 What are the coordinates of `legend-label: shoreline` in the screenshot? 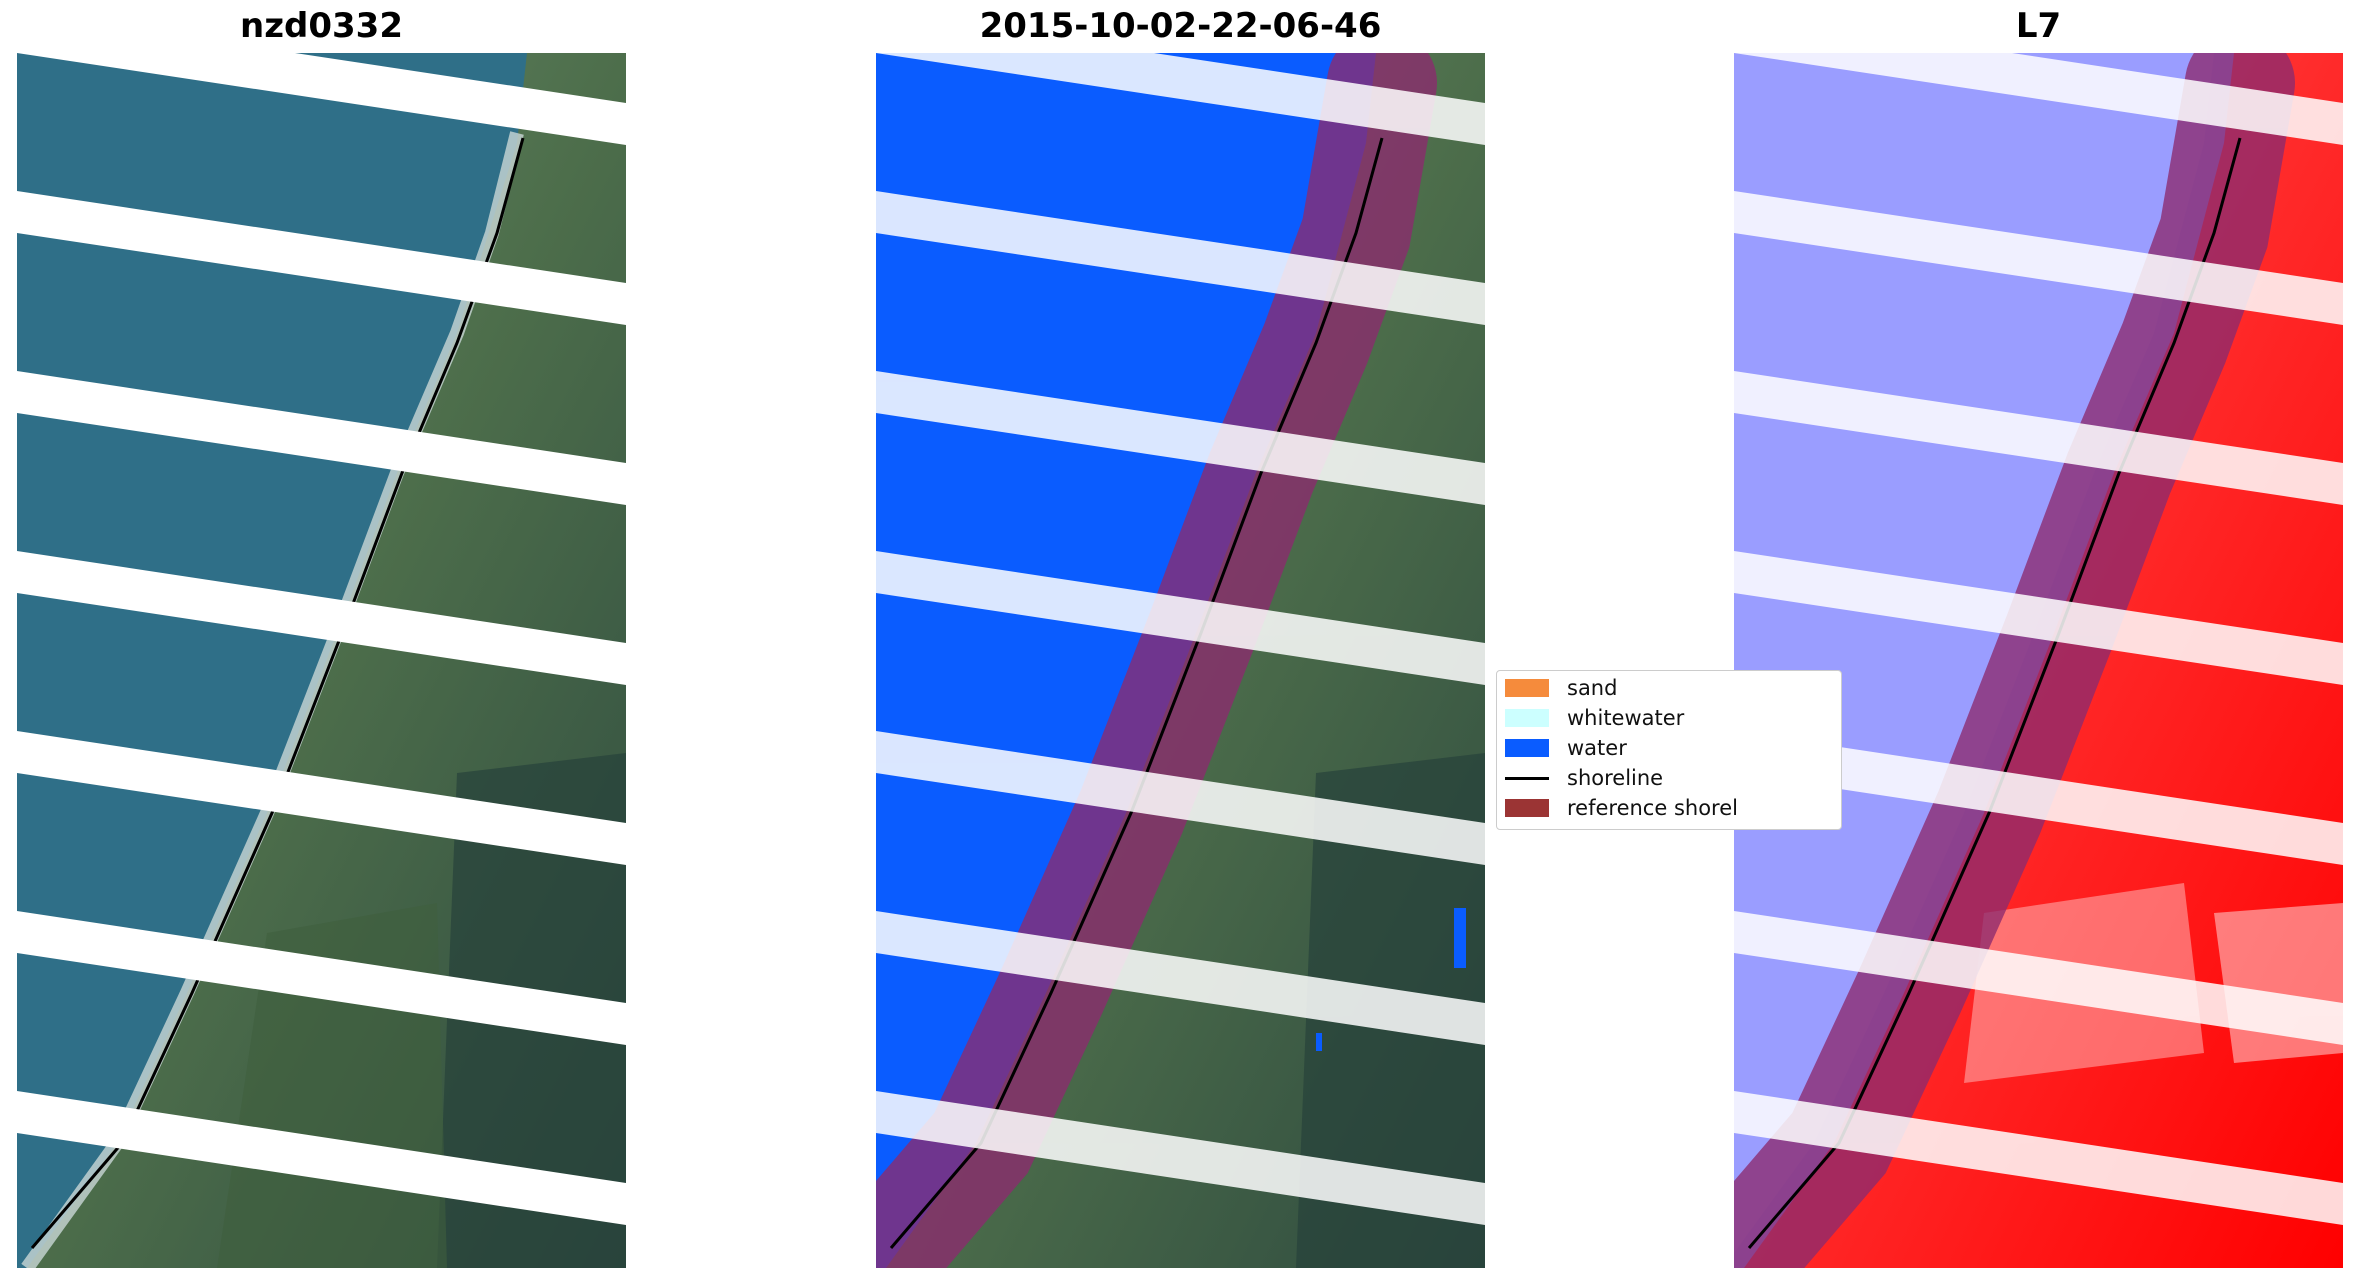 It's located at (1615, 778).